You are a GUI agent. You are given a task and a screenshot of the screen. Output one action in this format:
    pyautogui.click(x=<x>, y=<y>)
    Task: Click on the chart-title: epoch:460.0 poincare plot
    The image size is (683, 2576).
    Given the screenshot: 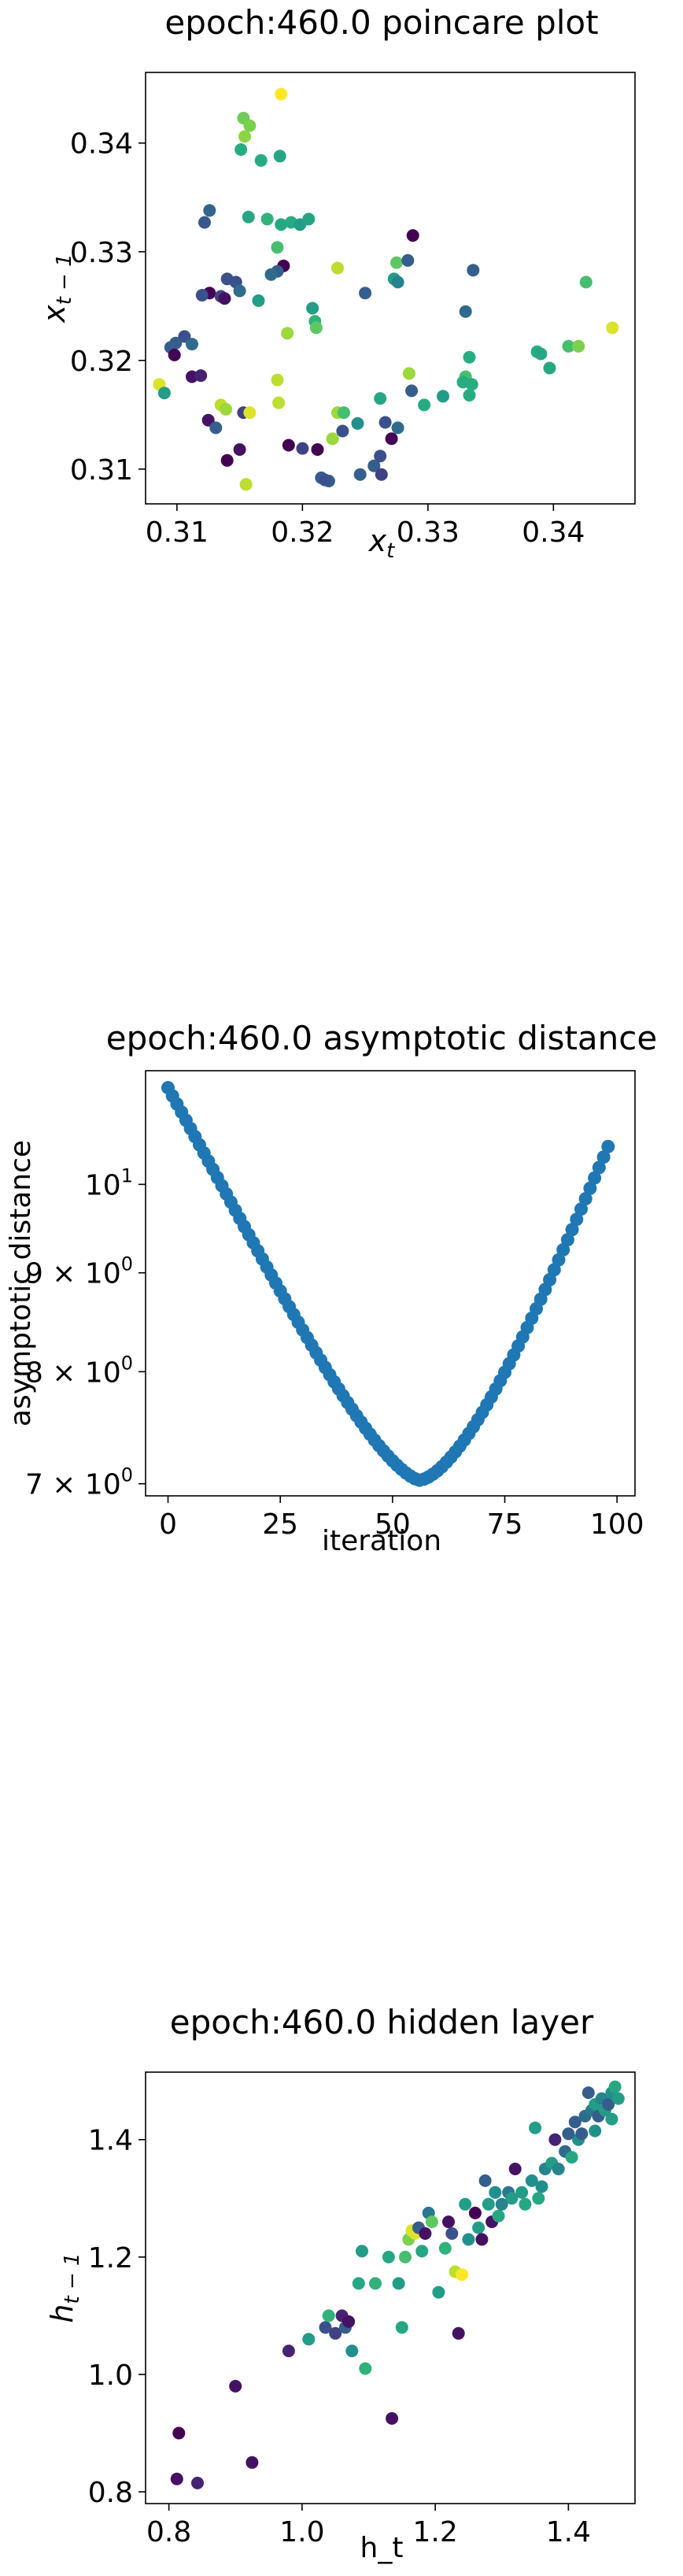 What is the action you would take?
    pyautogui.click(x=381, y=22)
    